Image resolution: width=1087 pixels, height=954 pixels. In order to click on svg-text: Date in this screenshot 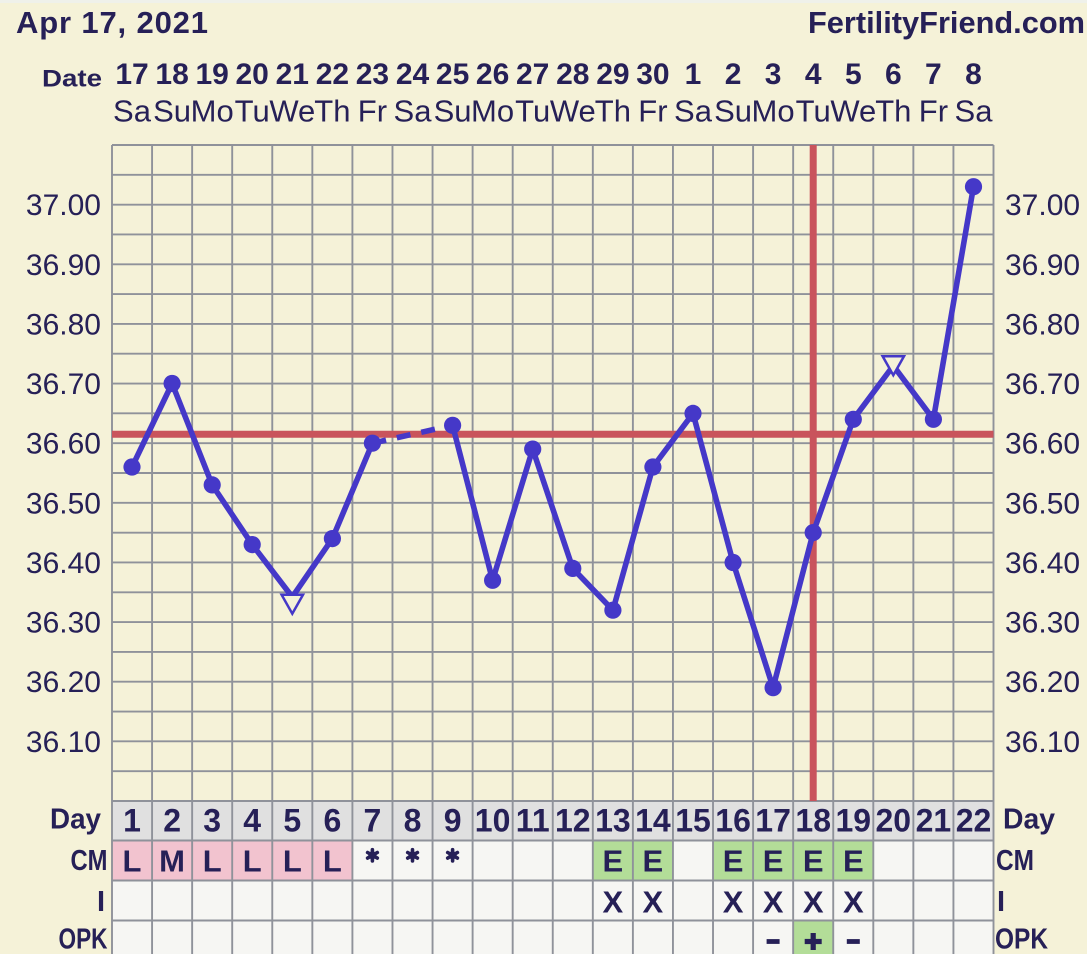, I will do `click(72, 79)`.